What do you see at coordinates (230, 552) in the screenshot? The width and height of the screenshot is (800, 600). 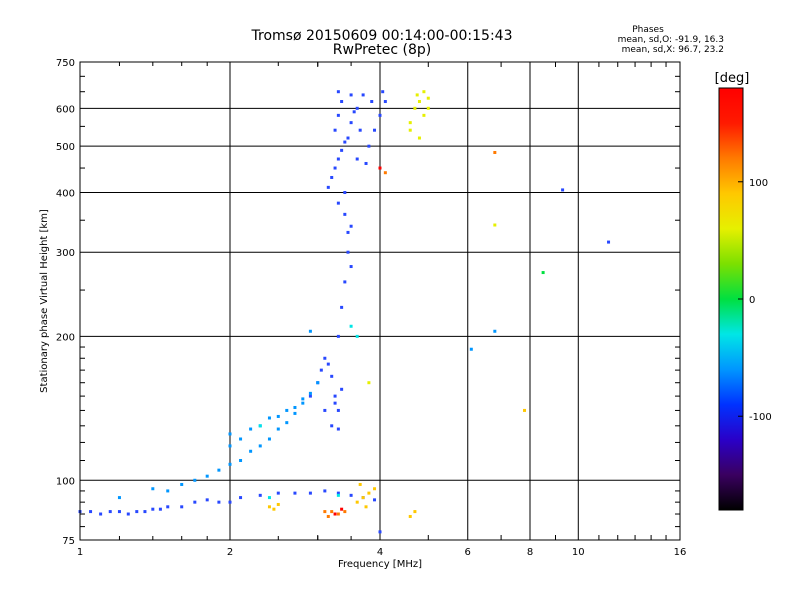 I see `x-tick-label: 2` at bounding box center [230, 552].